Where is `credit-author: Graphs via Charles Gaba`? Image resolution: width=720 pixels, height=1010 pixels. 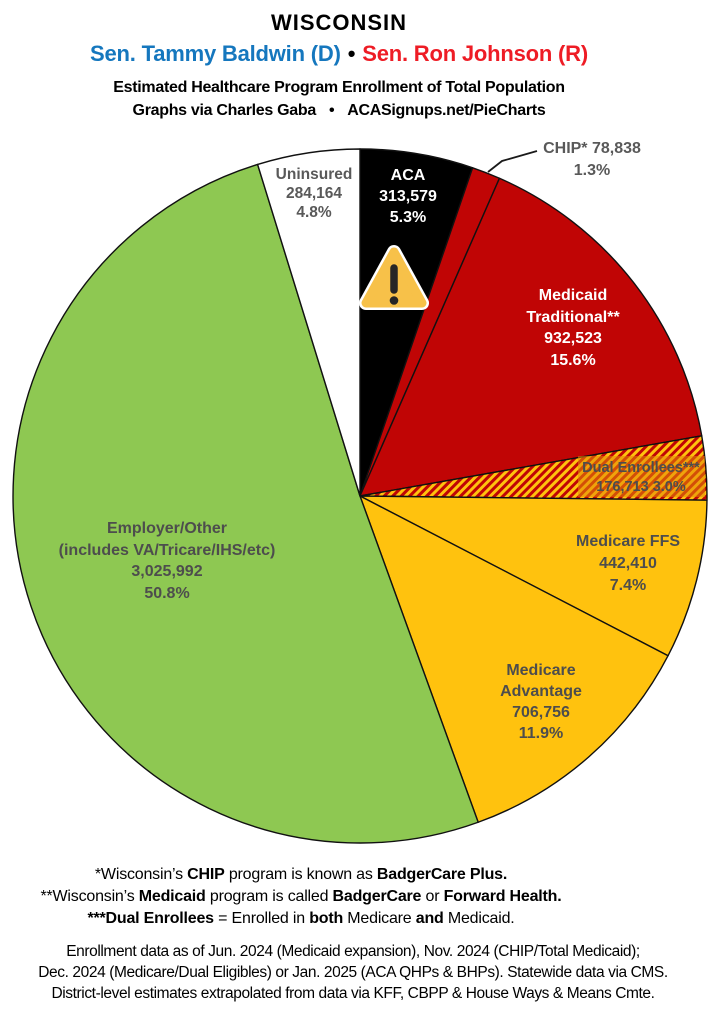 credit-author: Graphs via Charles Gaba is located at coordinates (224, 110).